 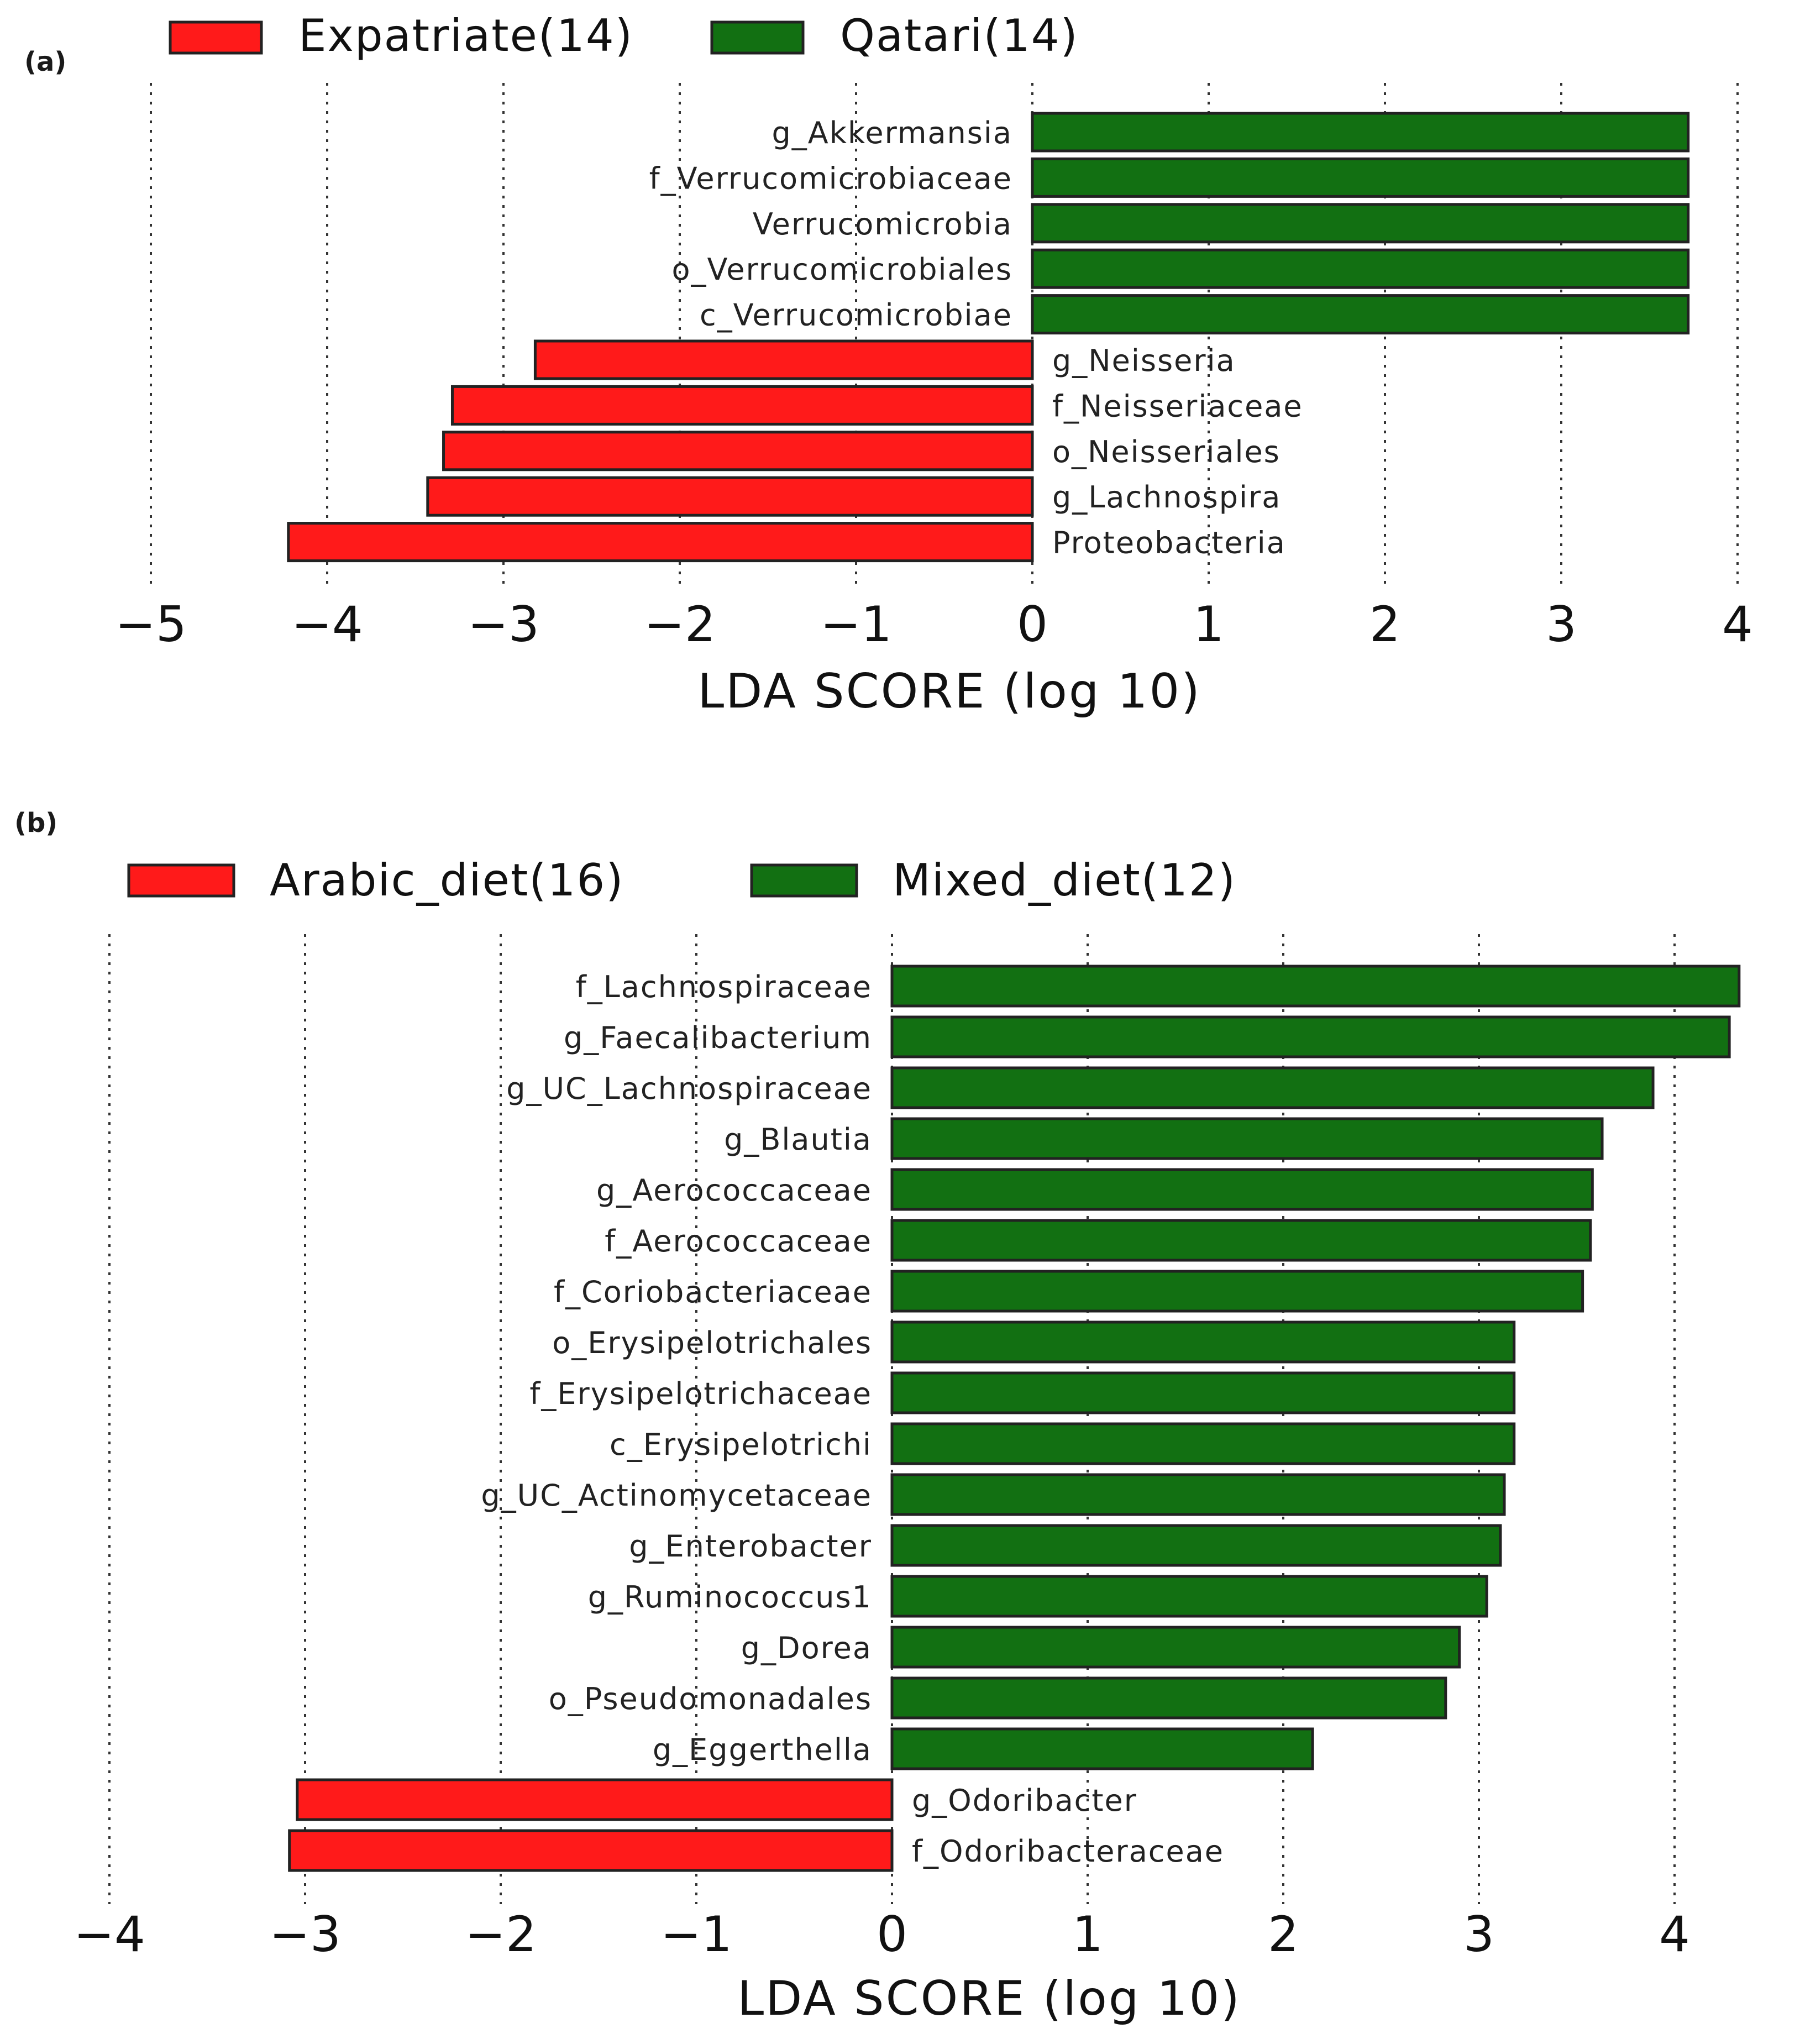 I want to click on panel-b-bar-label: f_Lachnospiraceae, so click(x=724, y=987).